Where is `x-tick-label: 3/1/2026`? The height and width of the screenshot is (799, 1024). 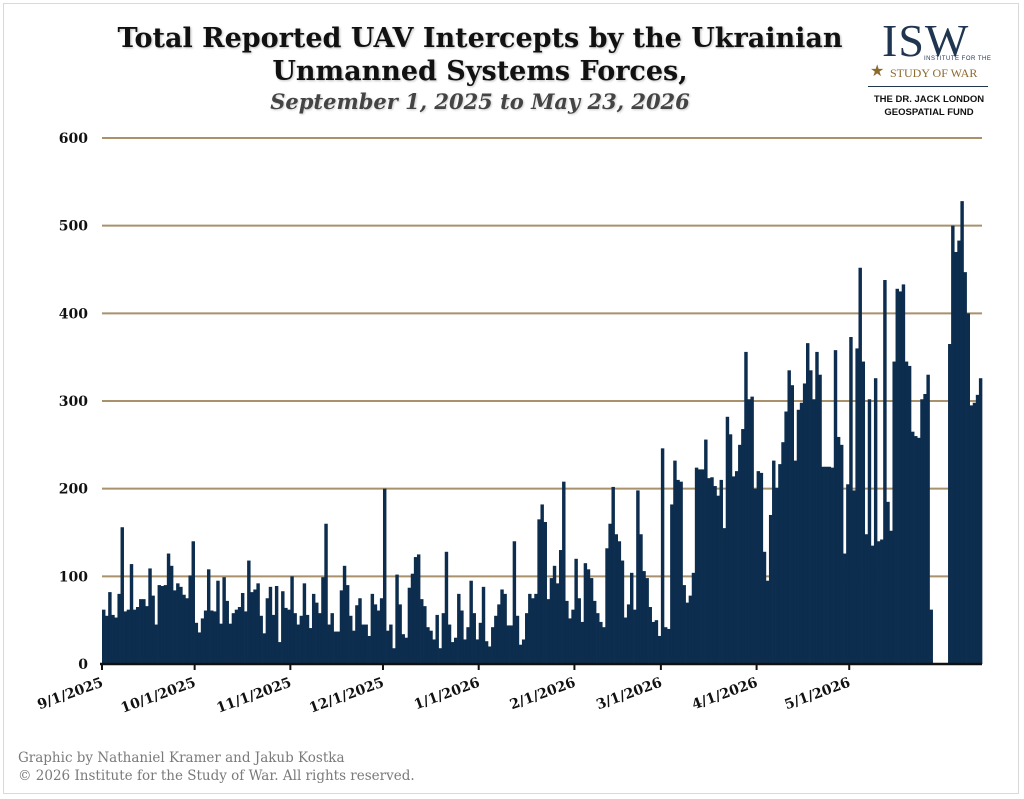
x-tick-label: 3/1/2026 is located at coordinates (629, 694).